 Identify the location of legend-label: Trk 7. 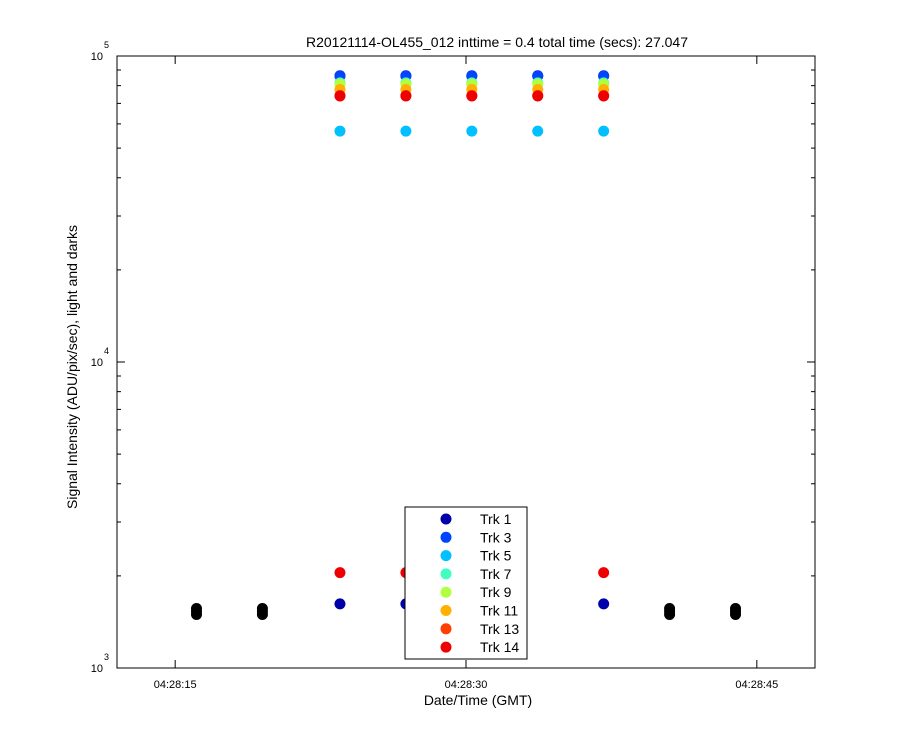
(496, 574).